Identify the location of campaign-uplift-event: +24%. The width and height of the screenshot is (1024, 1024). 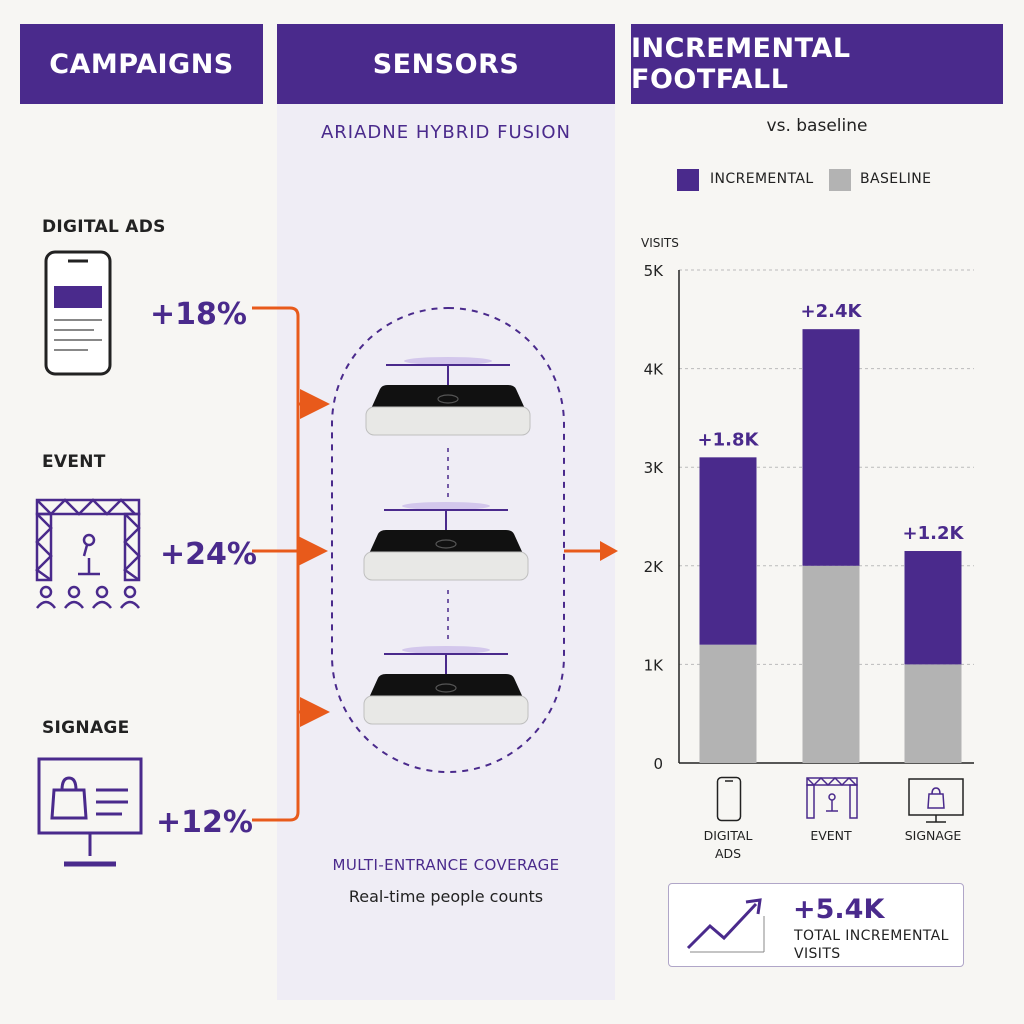
(208, 554).